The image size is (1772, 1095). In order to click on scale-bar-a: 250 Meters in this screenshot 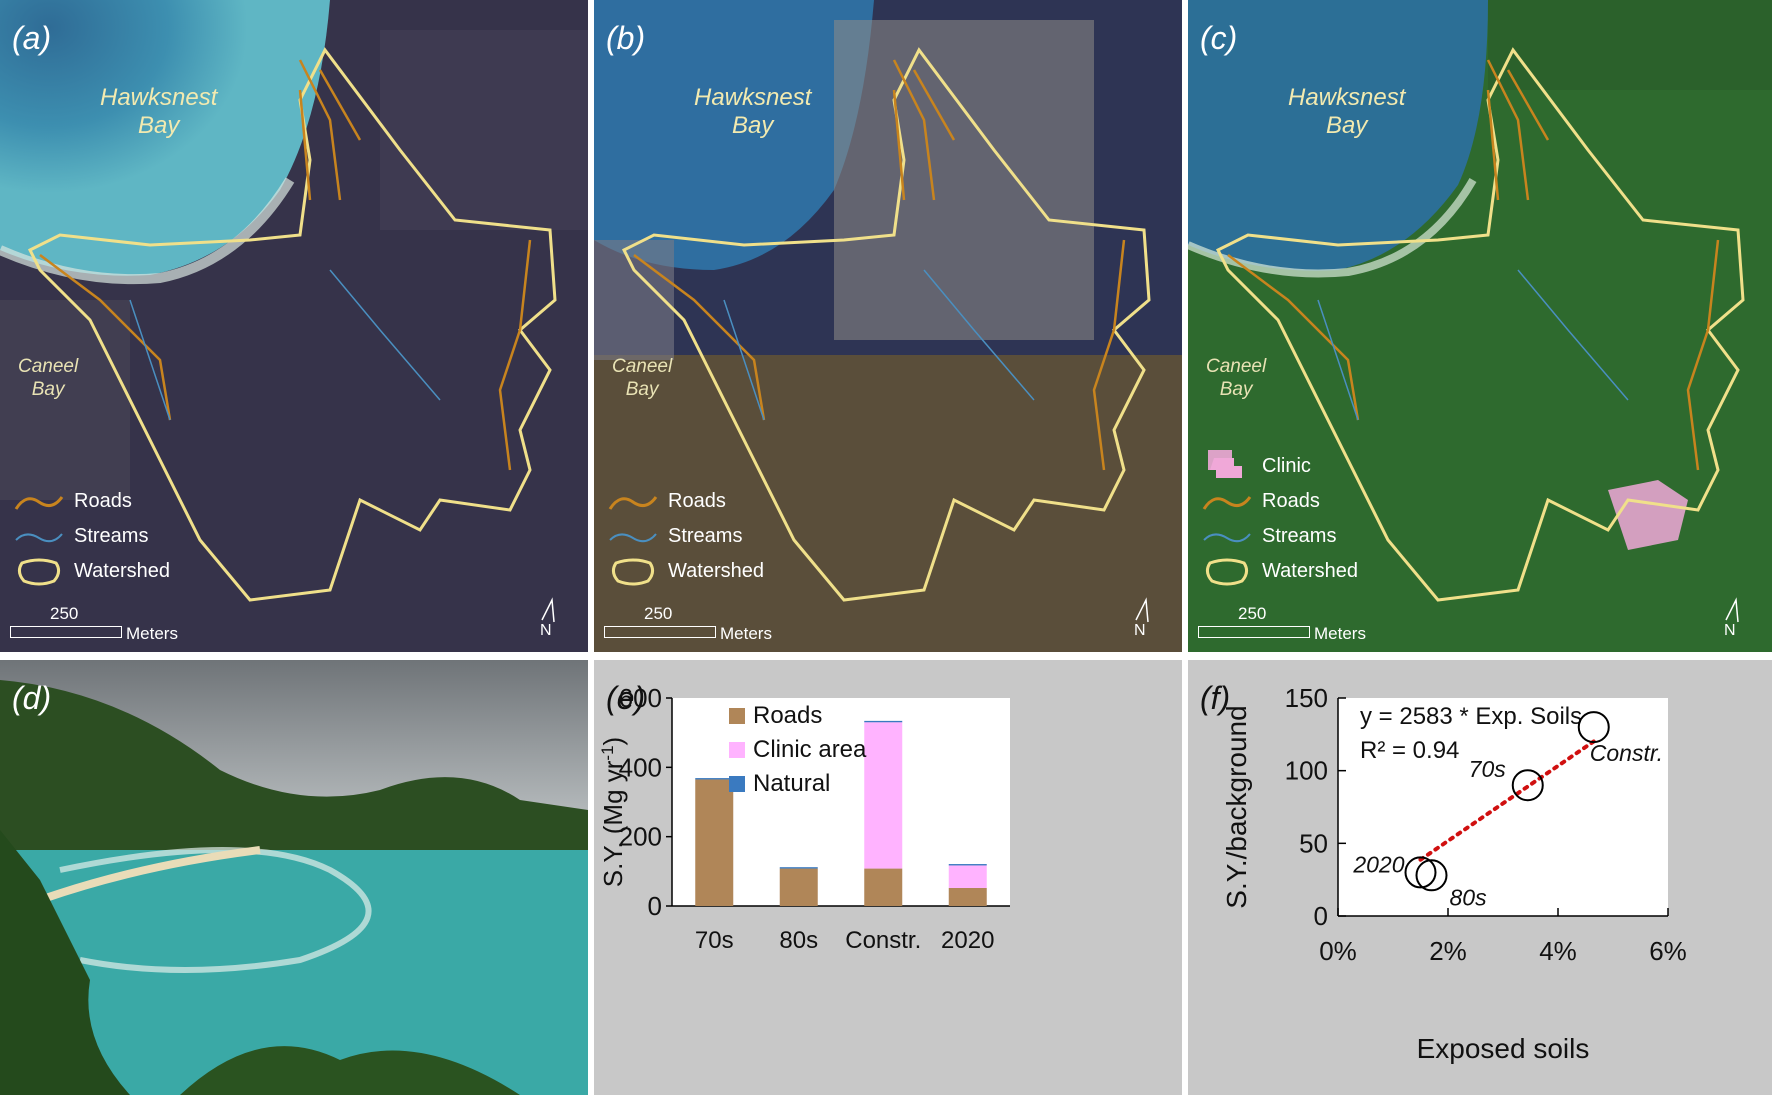, I will do `click(115, 624)`.